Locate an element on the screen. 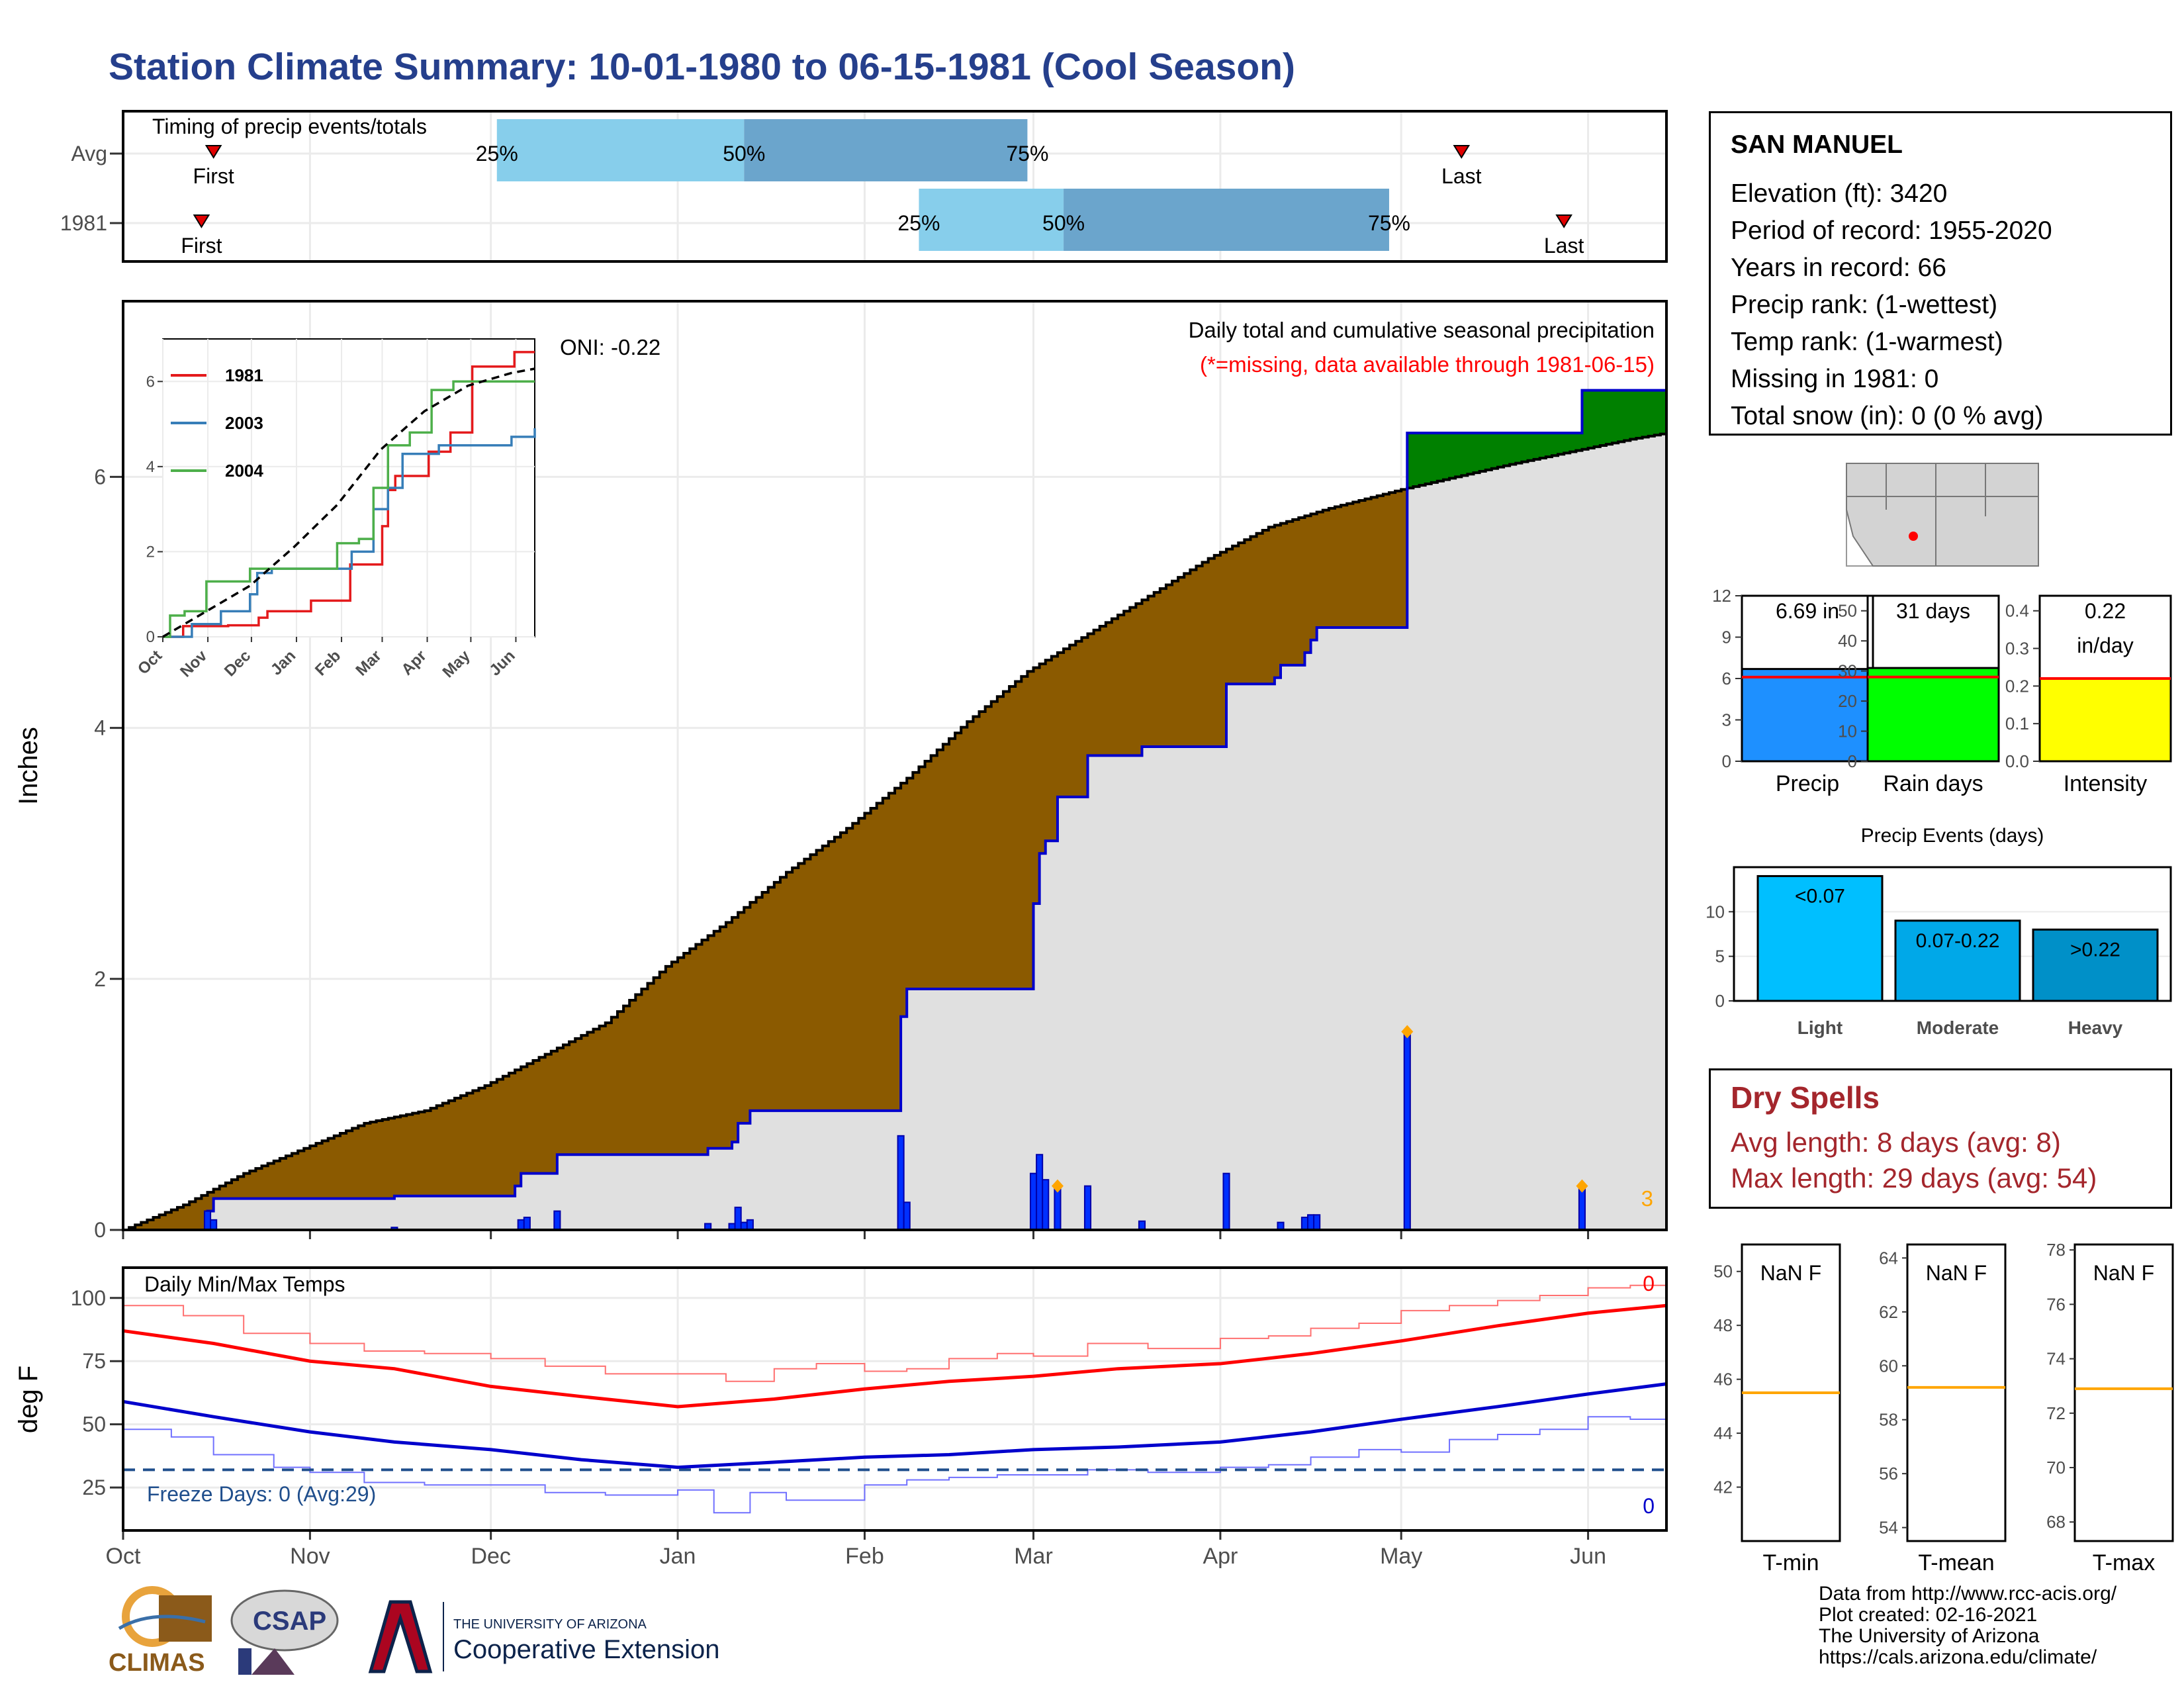 Image resolution: width=2184 pixels, height=1688 pixels. temp-bar-name: T-mean is located at coordinates (1956, 1562).